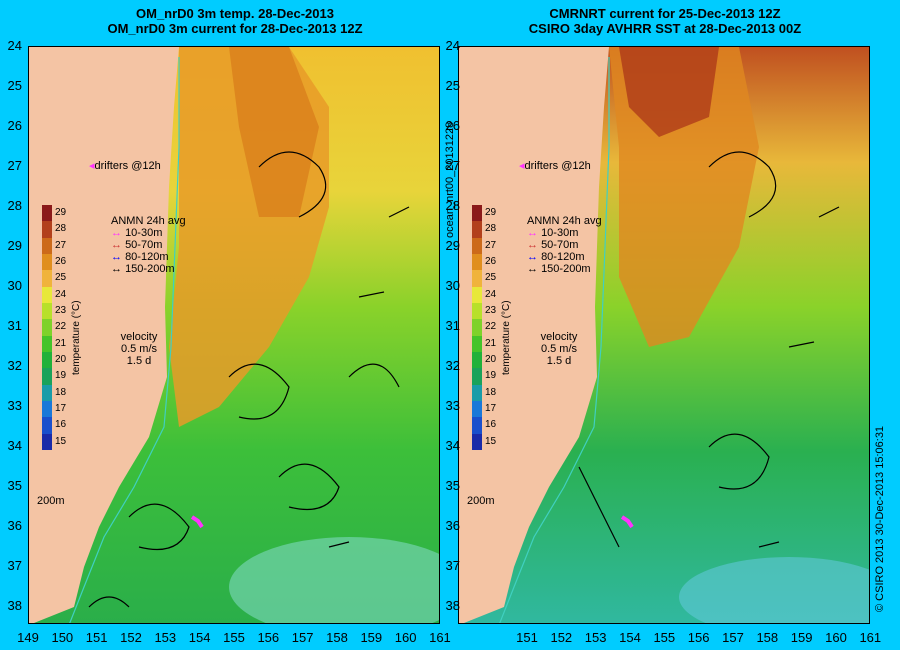 This screenshot has width=900, height=650. I want to click on x-tick-label: 149, so click(28, 637).